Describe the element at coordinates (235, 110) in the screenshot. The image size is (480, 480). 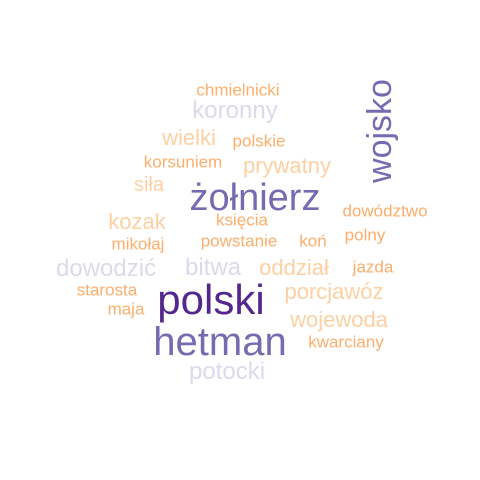
I see `word-koronny: koronny` at that location.